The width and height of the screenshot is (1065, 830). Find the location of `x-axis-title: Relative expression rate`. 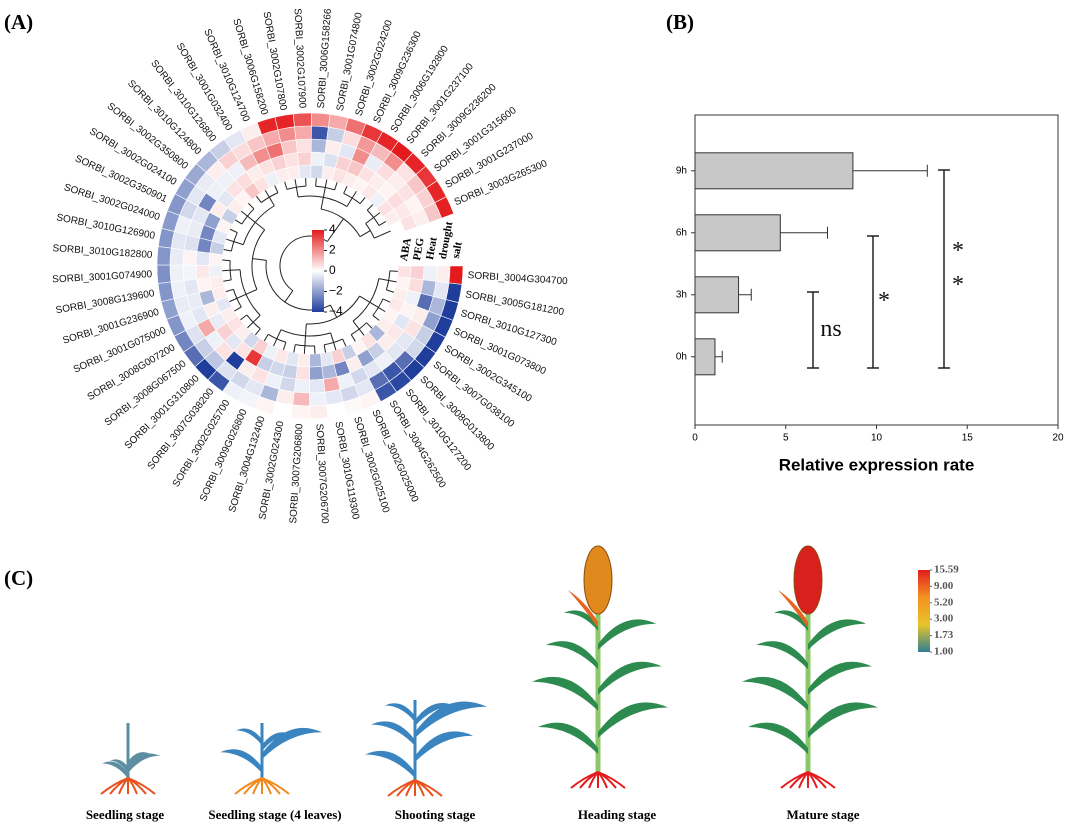

x-axis-title: Relative expression rate is located at coordinates (877, 464).